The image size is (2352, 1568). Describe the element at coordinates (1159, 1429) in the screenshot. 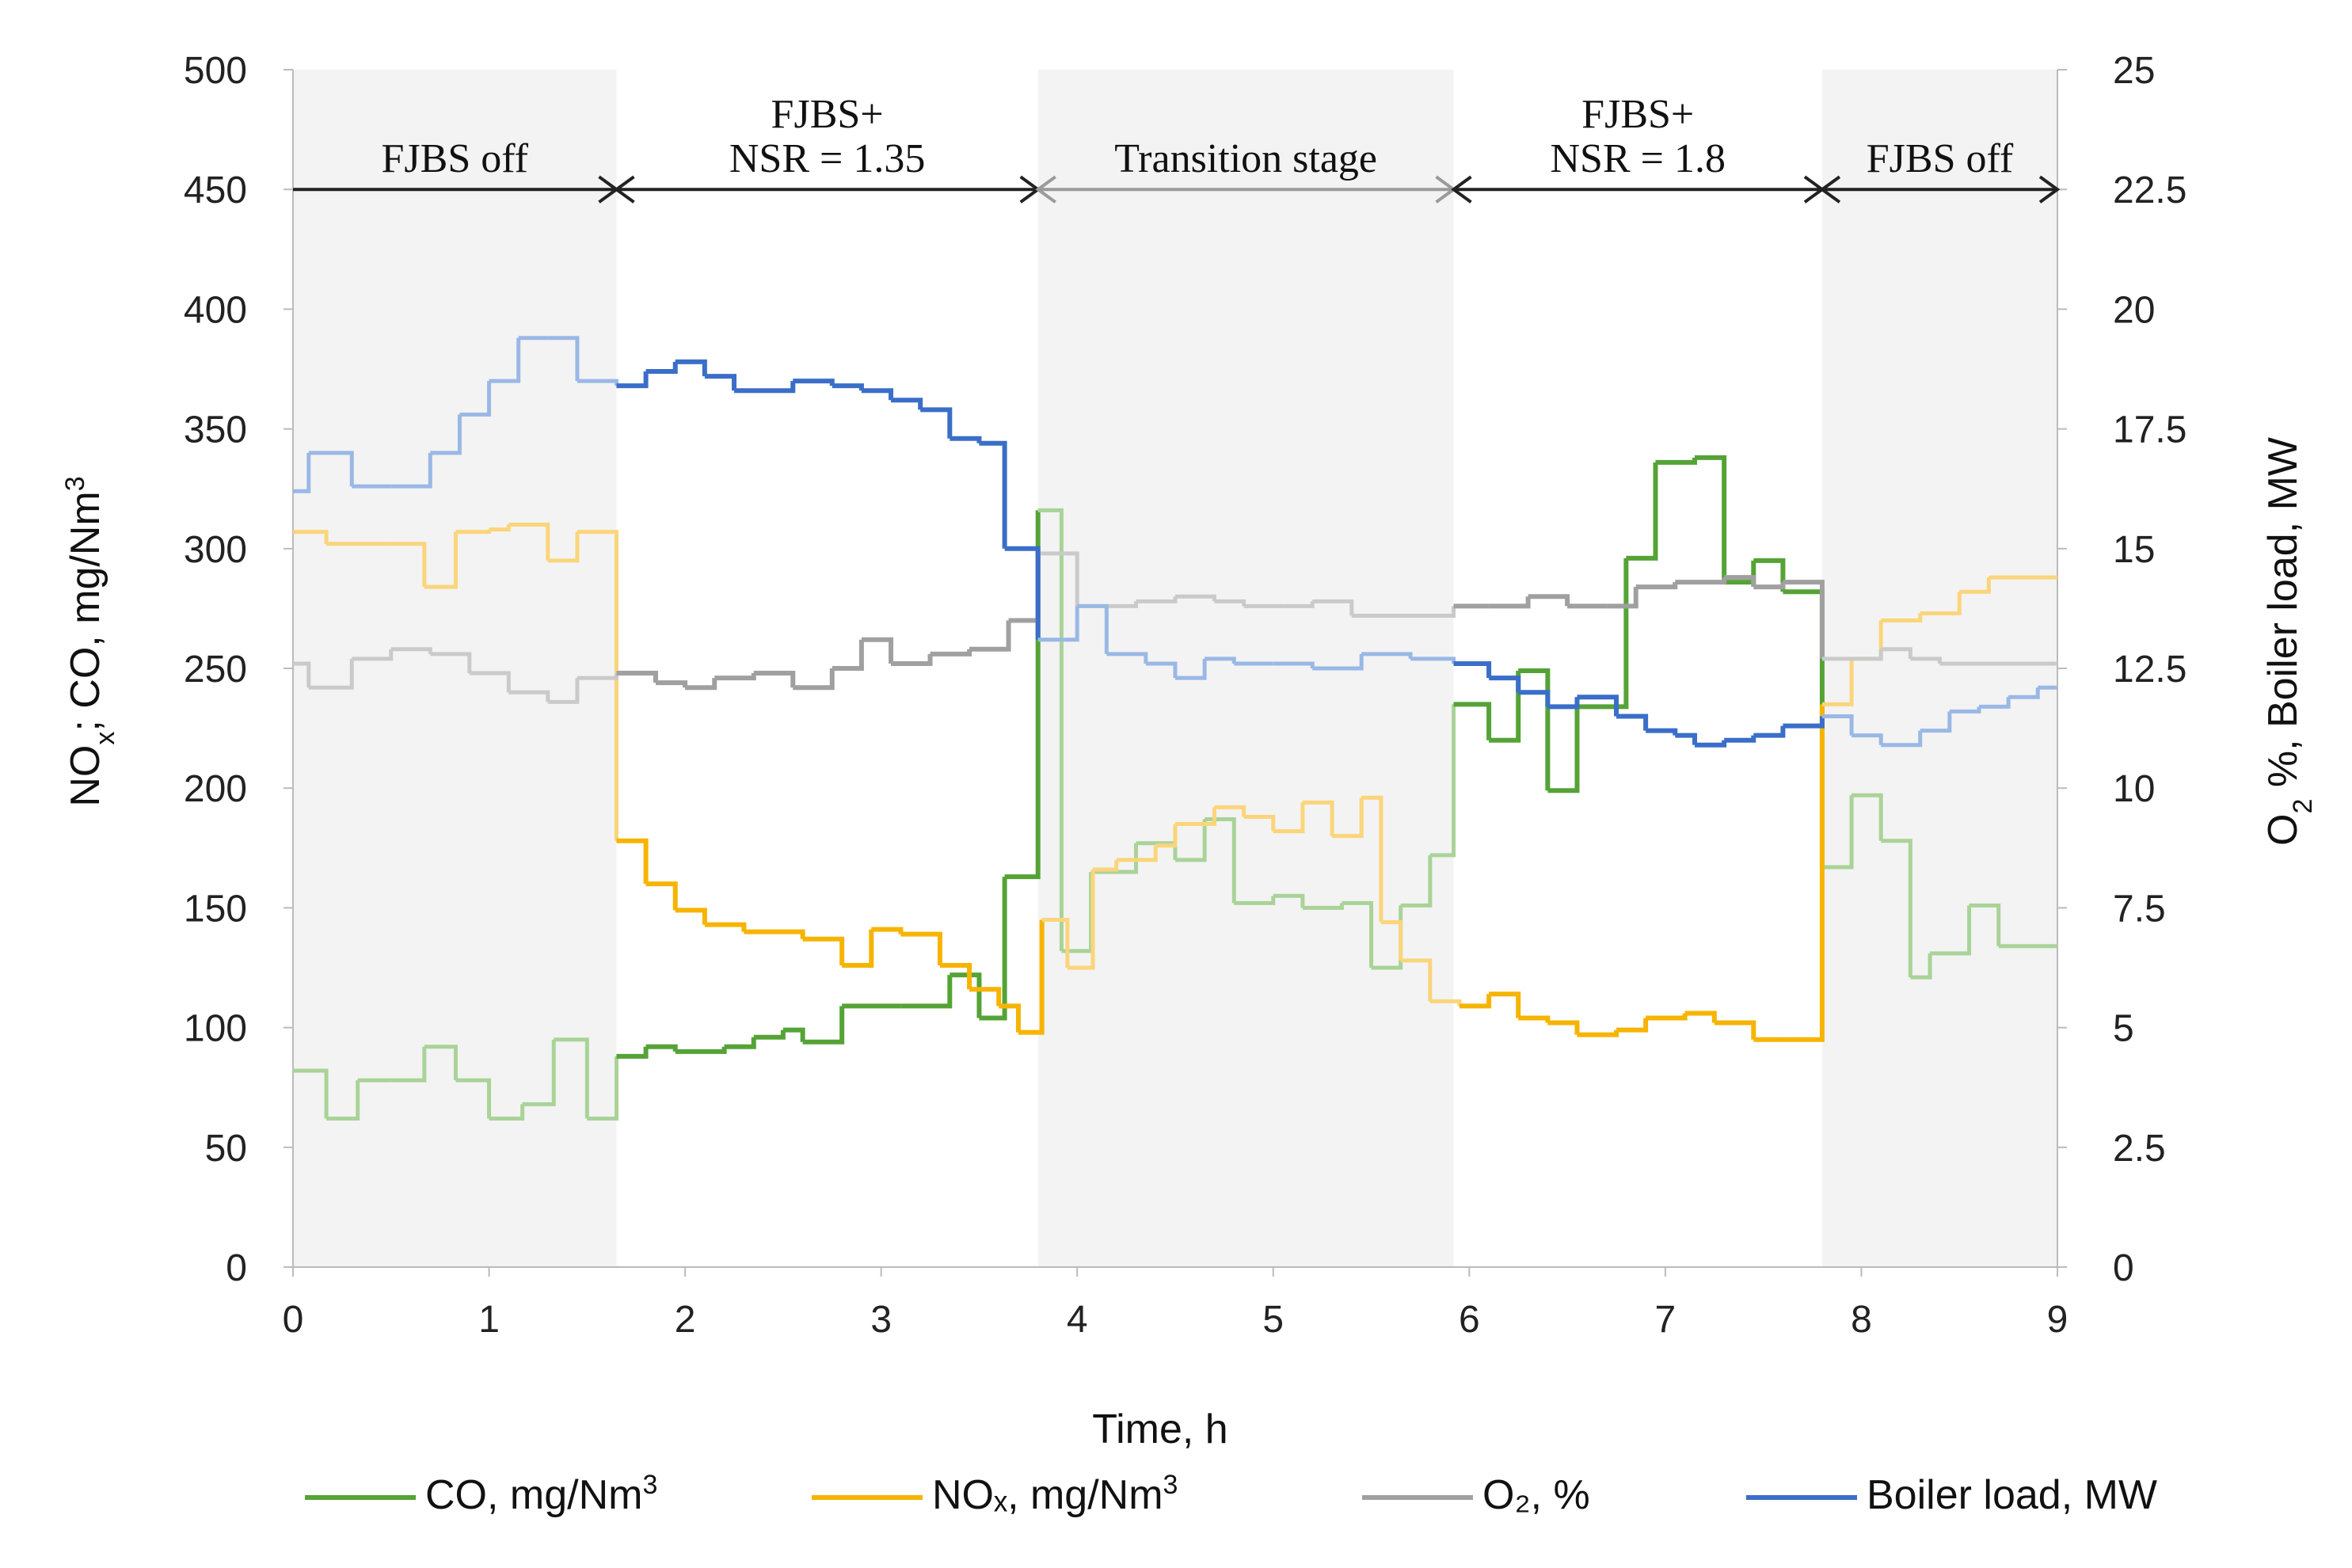

I see `x-axis-title: Time, h` at that location.